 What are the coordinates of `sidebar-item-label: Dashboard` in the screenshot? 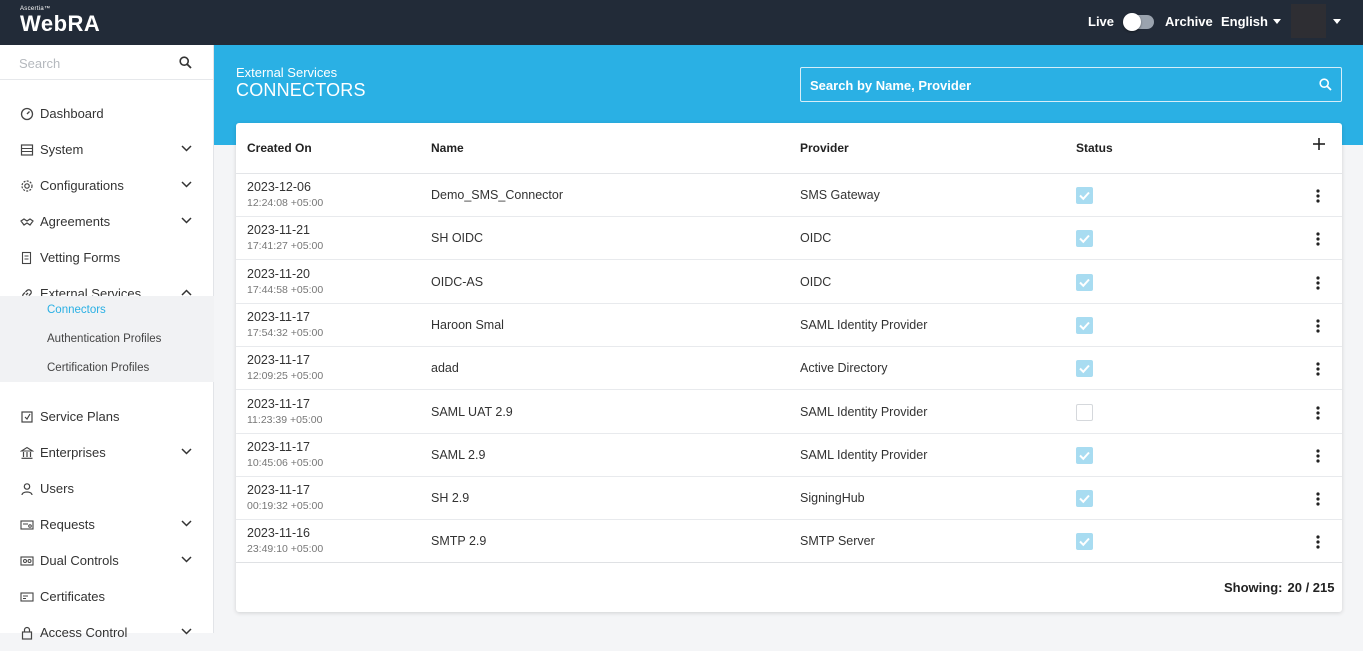 It's located at (72, 113).